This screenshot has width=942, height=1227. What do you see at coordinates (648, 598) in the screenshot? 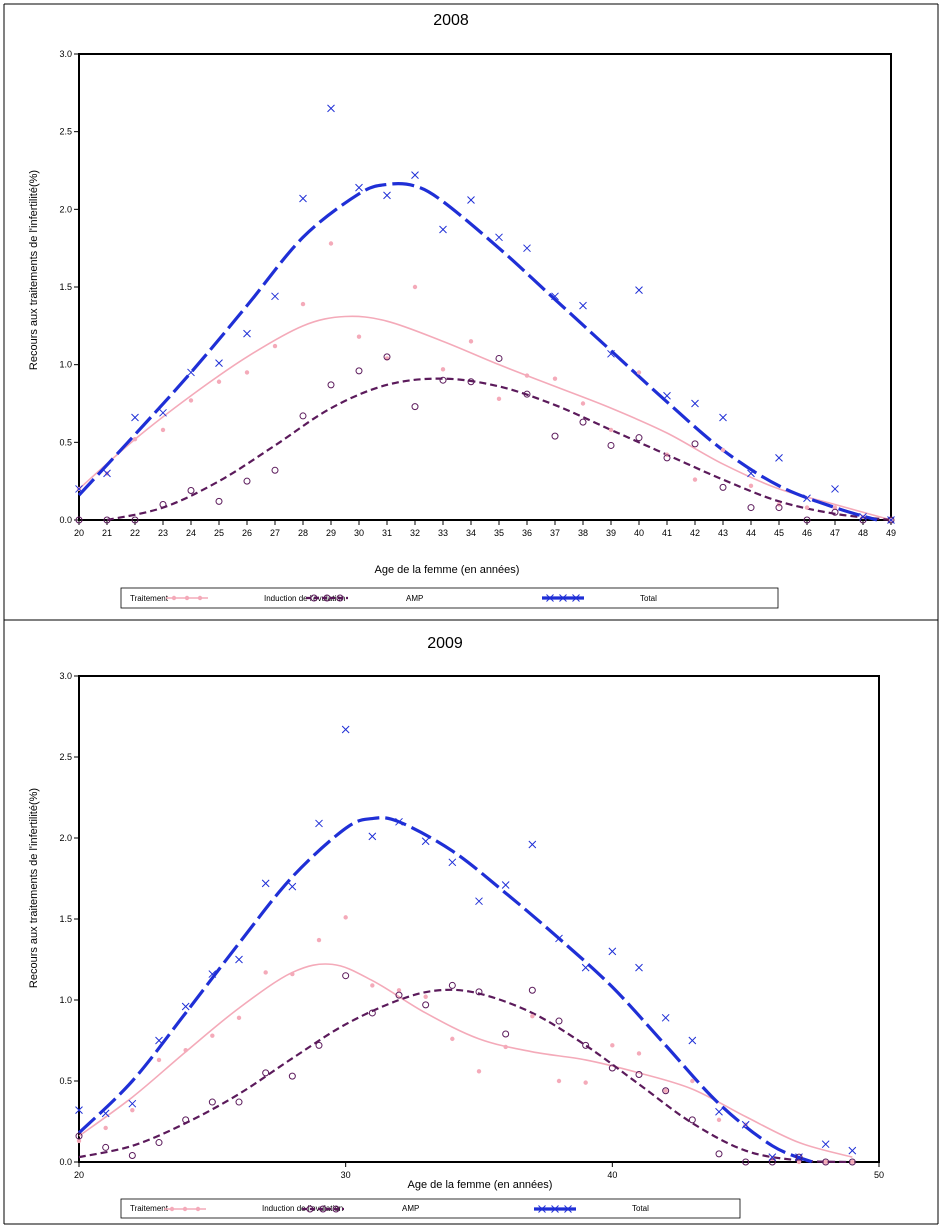
I see `legend-label-total: Total` at bounding box center [648, 598].